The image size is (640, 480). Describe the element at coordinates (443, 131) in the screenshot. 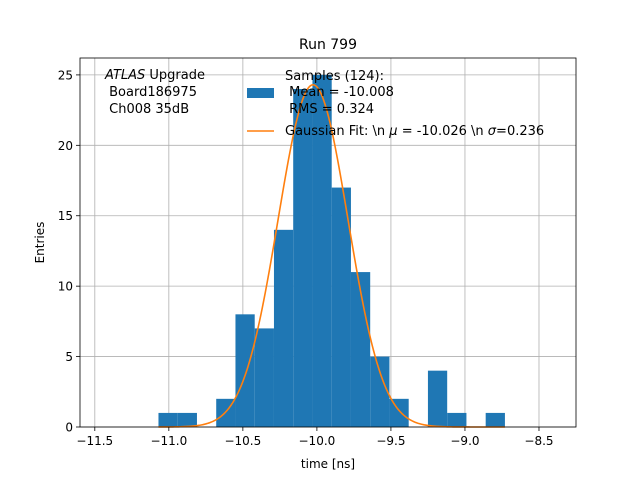

I see `legend-fit-mu-value: = -10.026 \n` at that location.